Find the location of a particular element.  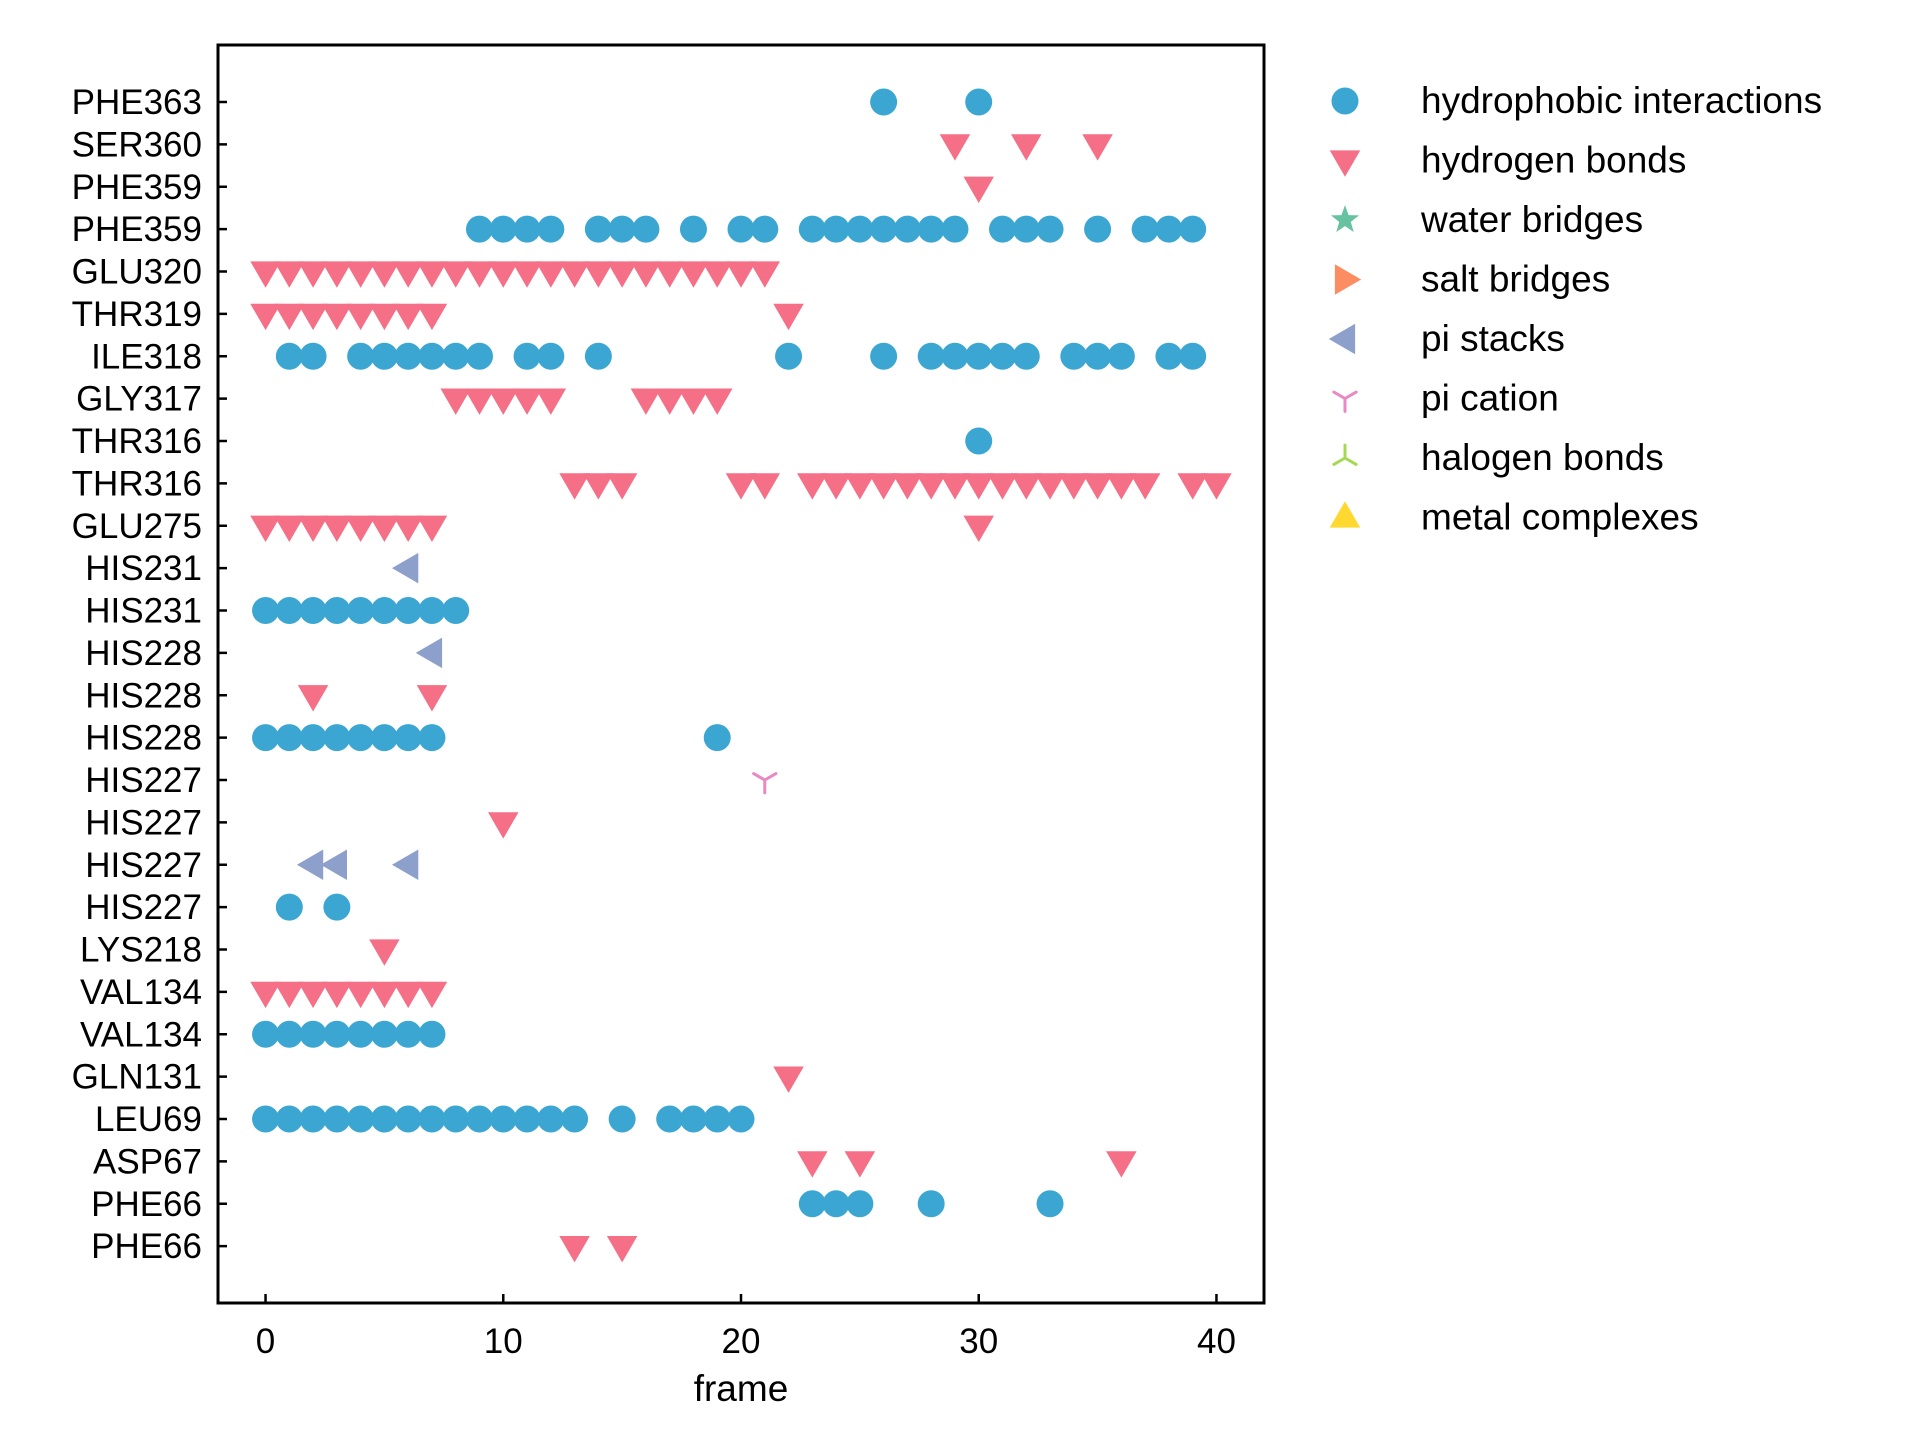

legend-marker-water-bridges is located at coordinates (1345, 219).